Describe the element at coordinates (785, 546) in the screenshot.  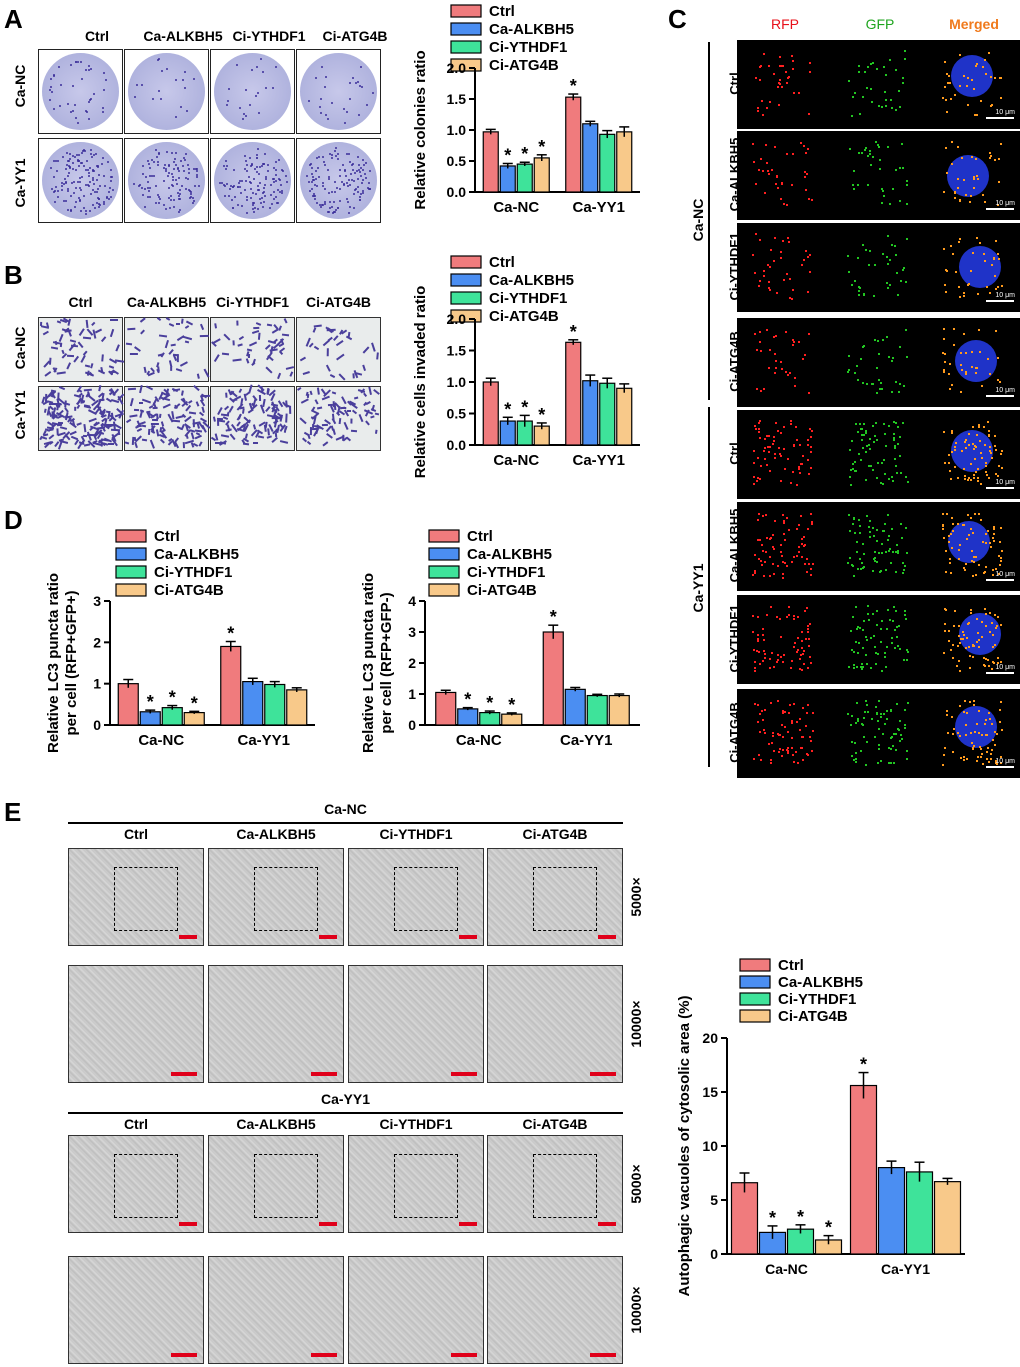
I see `confocal-image` at that location.